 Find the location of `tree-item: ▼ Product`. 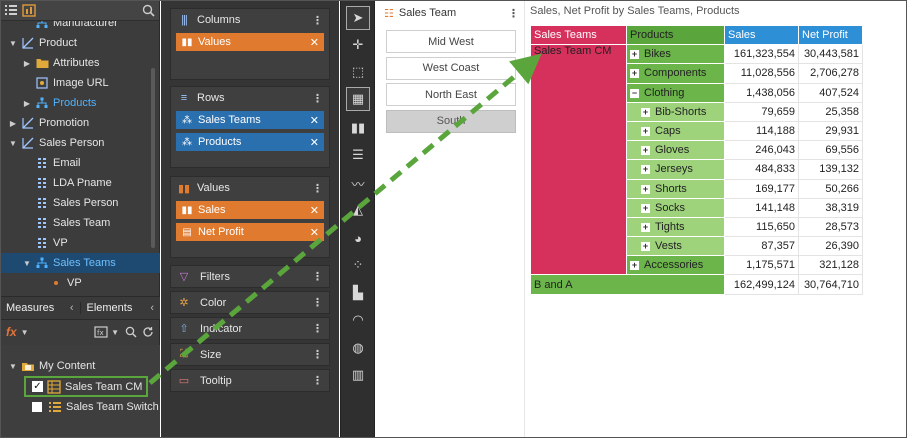

tree-item: ▼ Product is located at coordinates (80, 43).